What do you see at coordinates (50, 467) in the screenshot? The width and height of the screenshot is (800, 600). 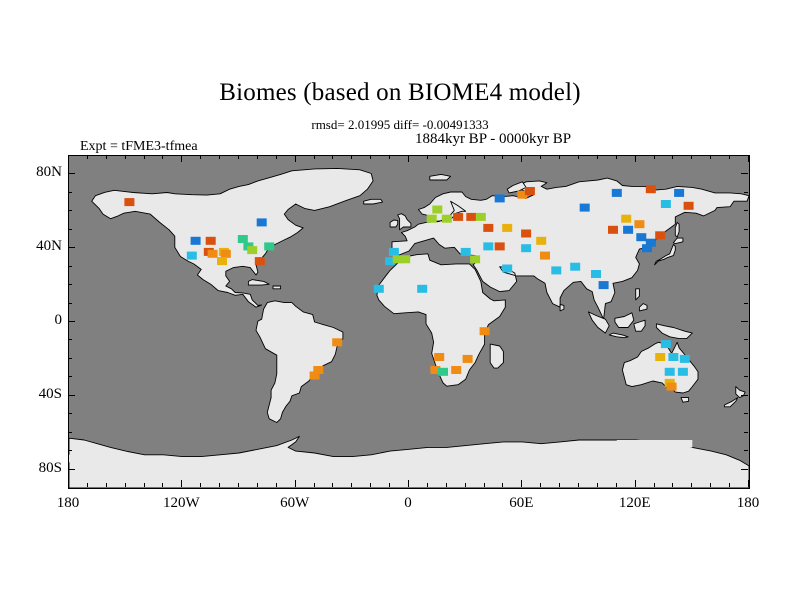 I see `y-axis-tick-label: 80S` at bounding box center [50, 467].